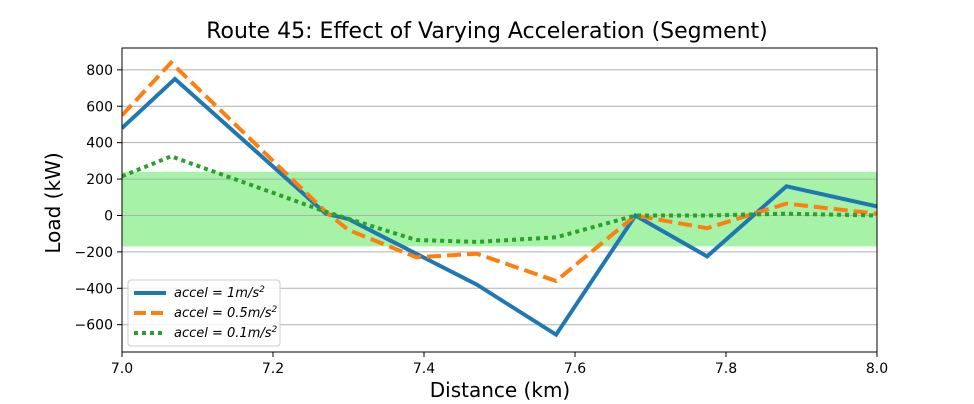  I want to click on x-tick-label: 8.0, so click(877, 369).